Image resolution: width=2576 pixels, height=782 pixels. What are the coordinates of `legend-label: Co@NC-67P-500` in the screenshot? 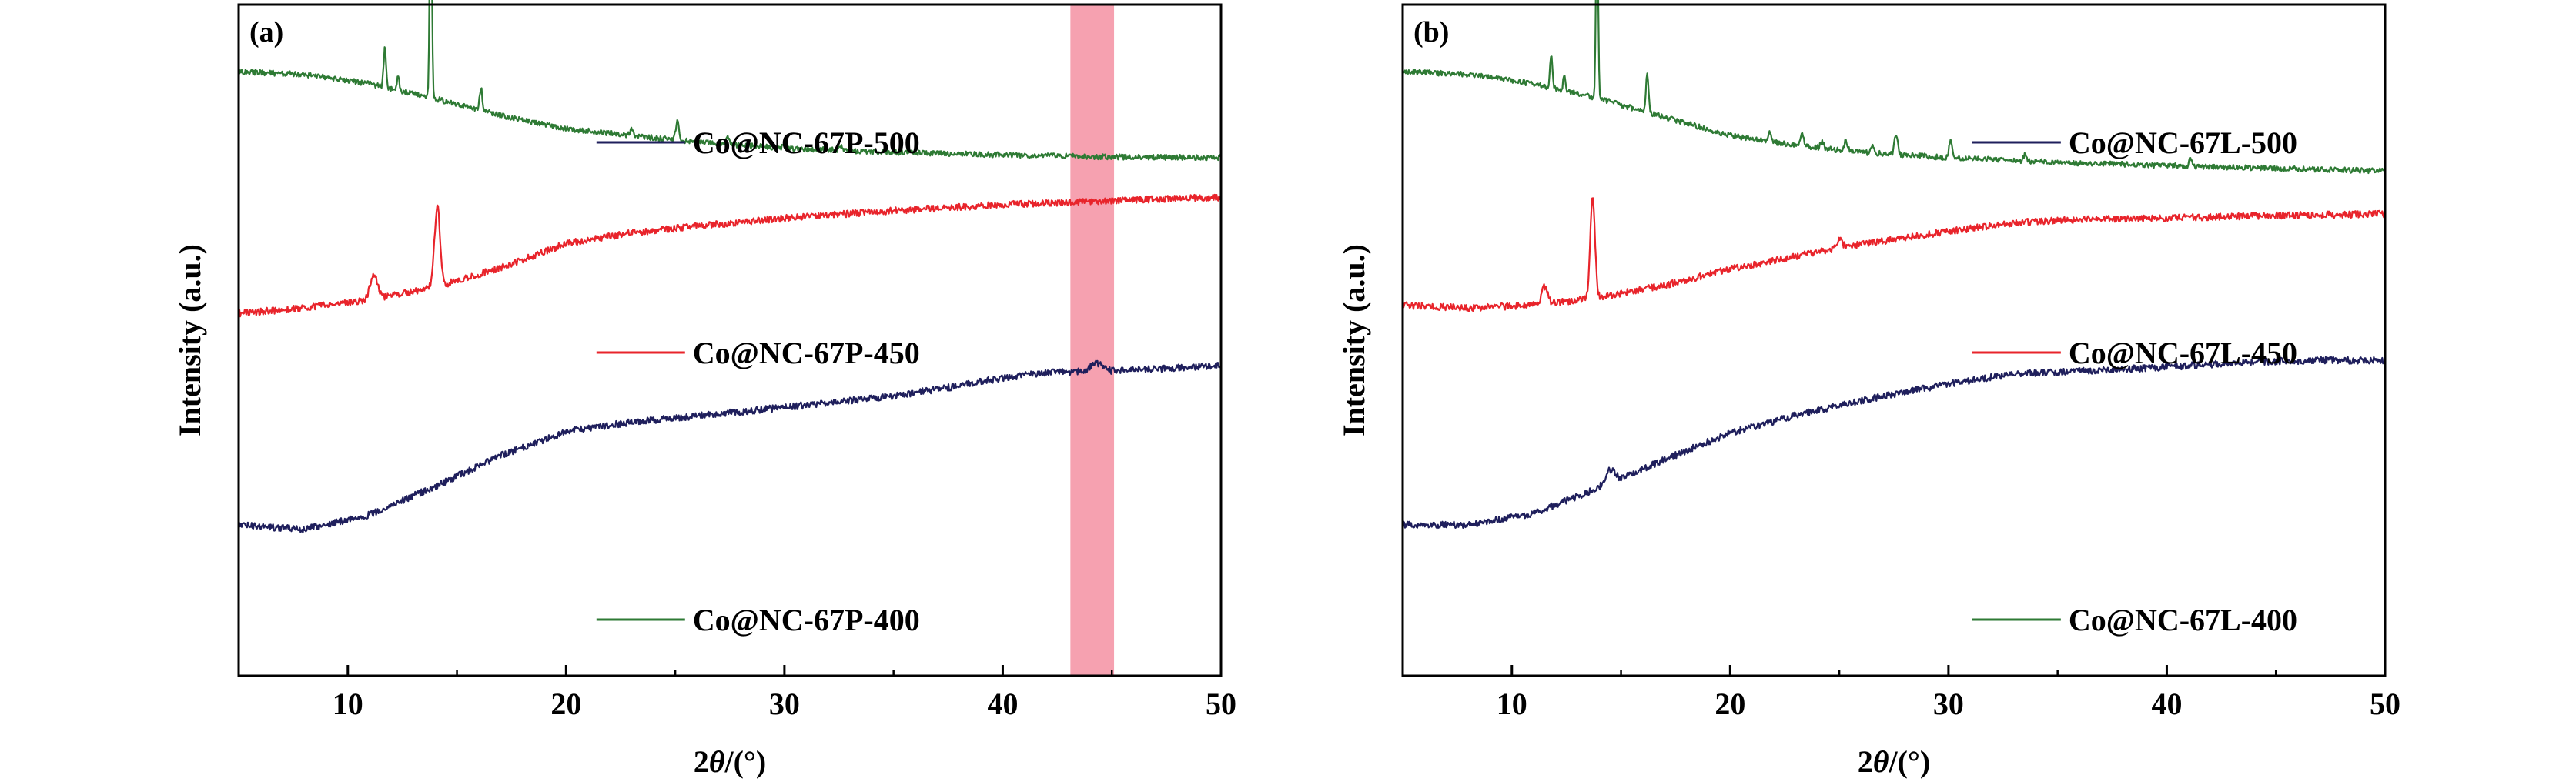 It's located at (807, 142).